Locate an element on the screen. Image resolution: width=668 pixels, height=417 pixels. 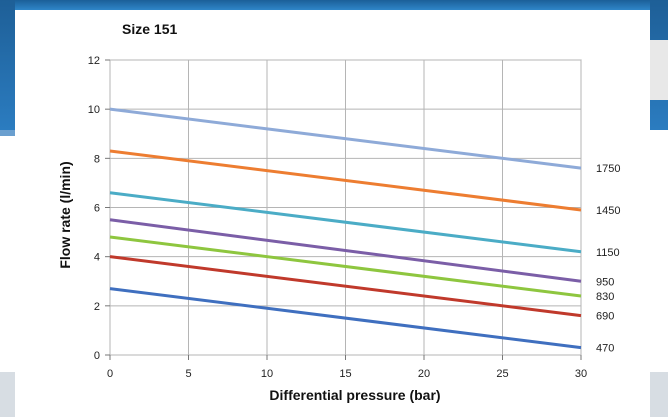
x-tick-label: 10 is located at coordinates (267, 374).